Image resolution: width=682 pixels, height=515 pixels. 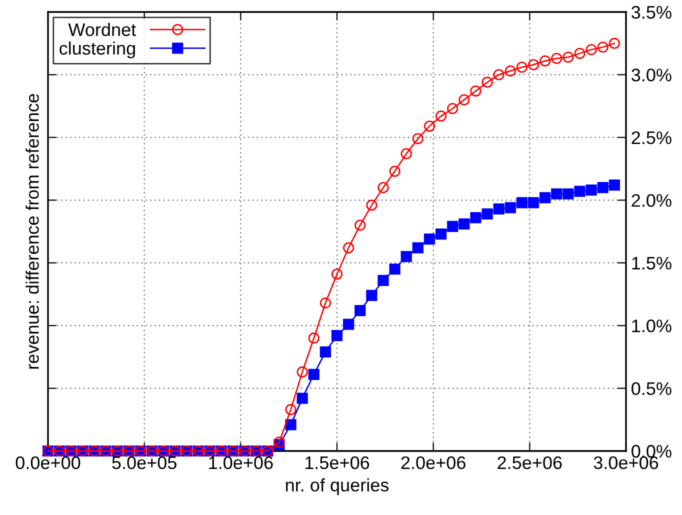 I want to click on x-tick-label: 3.0e+06, so click(x=626, y=463).